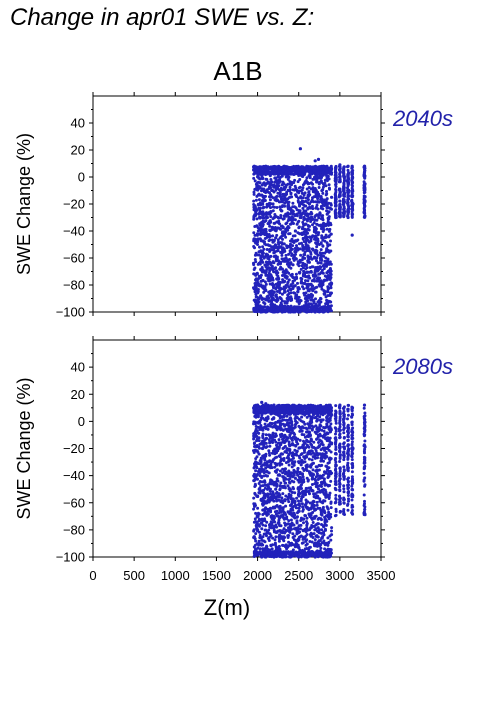 Image resolution: width=501 pixels, height=709 pixels. What do you see at coordinates (74, 529) in the screenshot?
I see `y-tick-label: −80` at bounding box center [74, 529].